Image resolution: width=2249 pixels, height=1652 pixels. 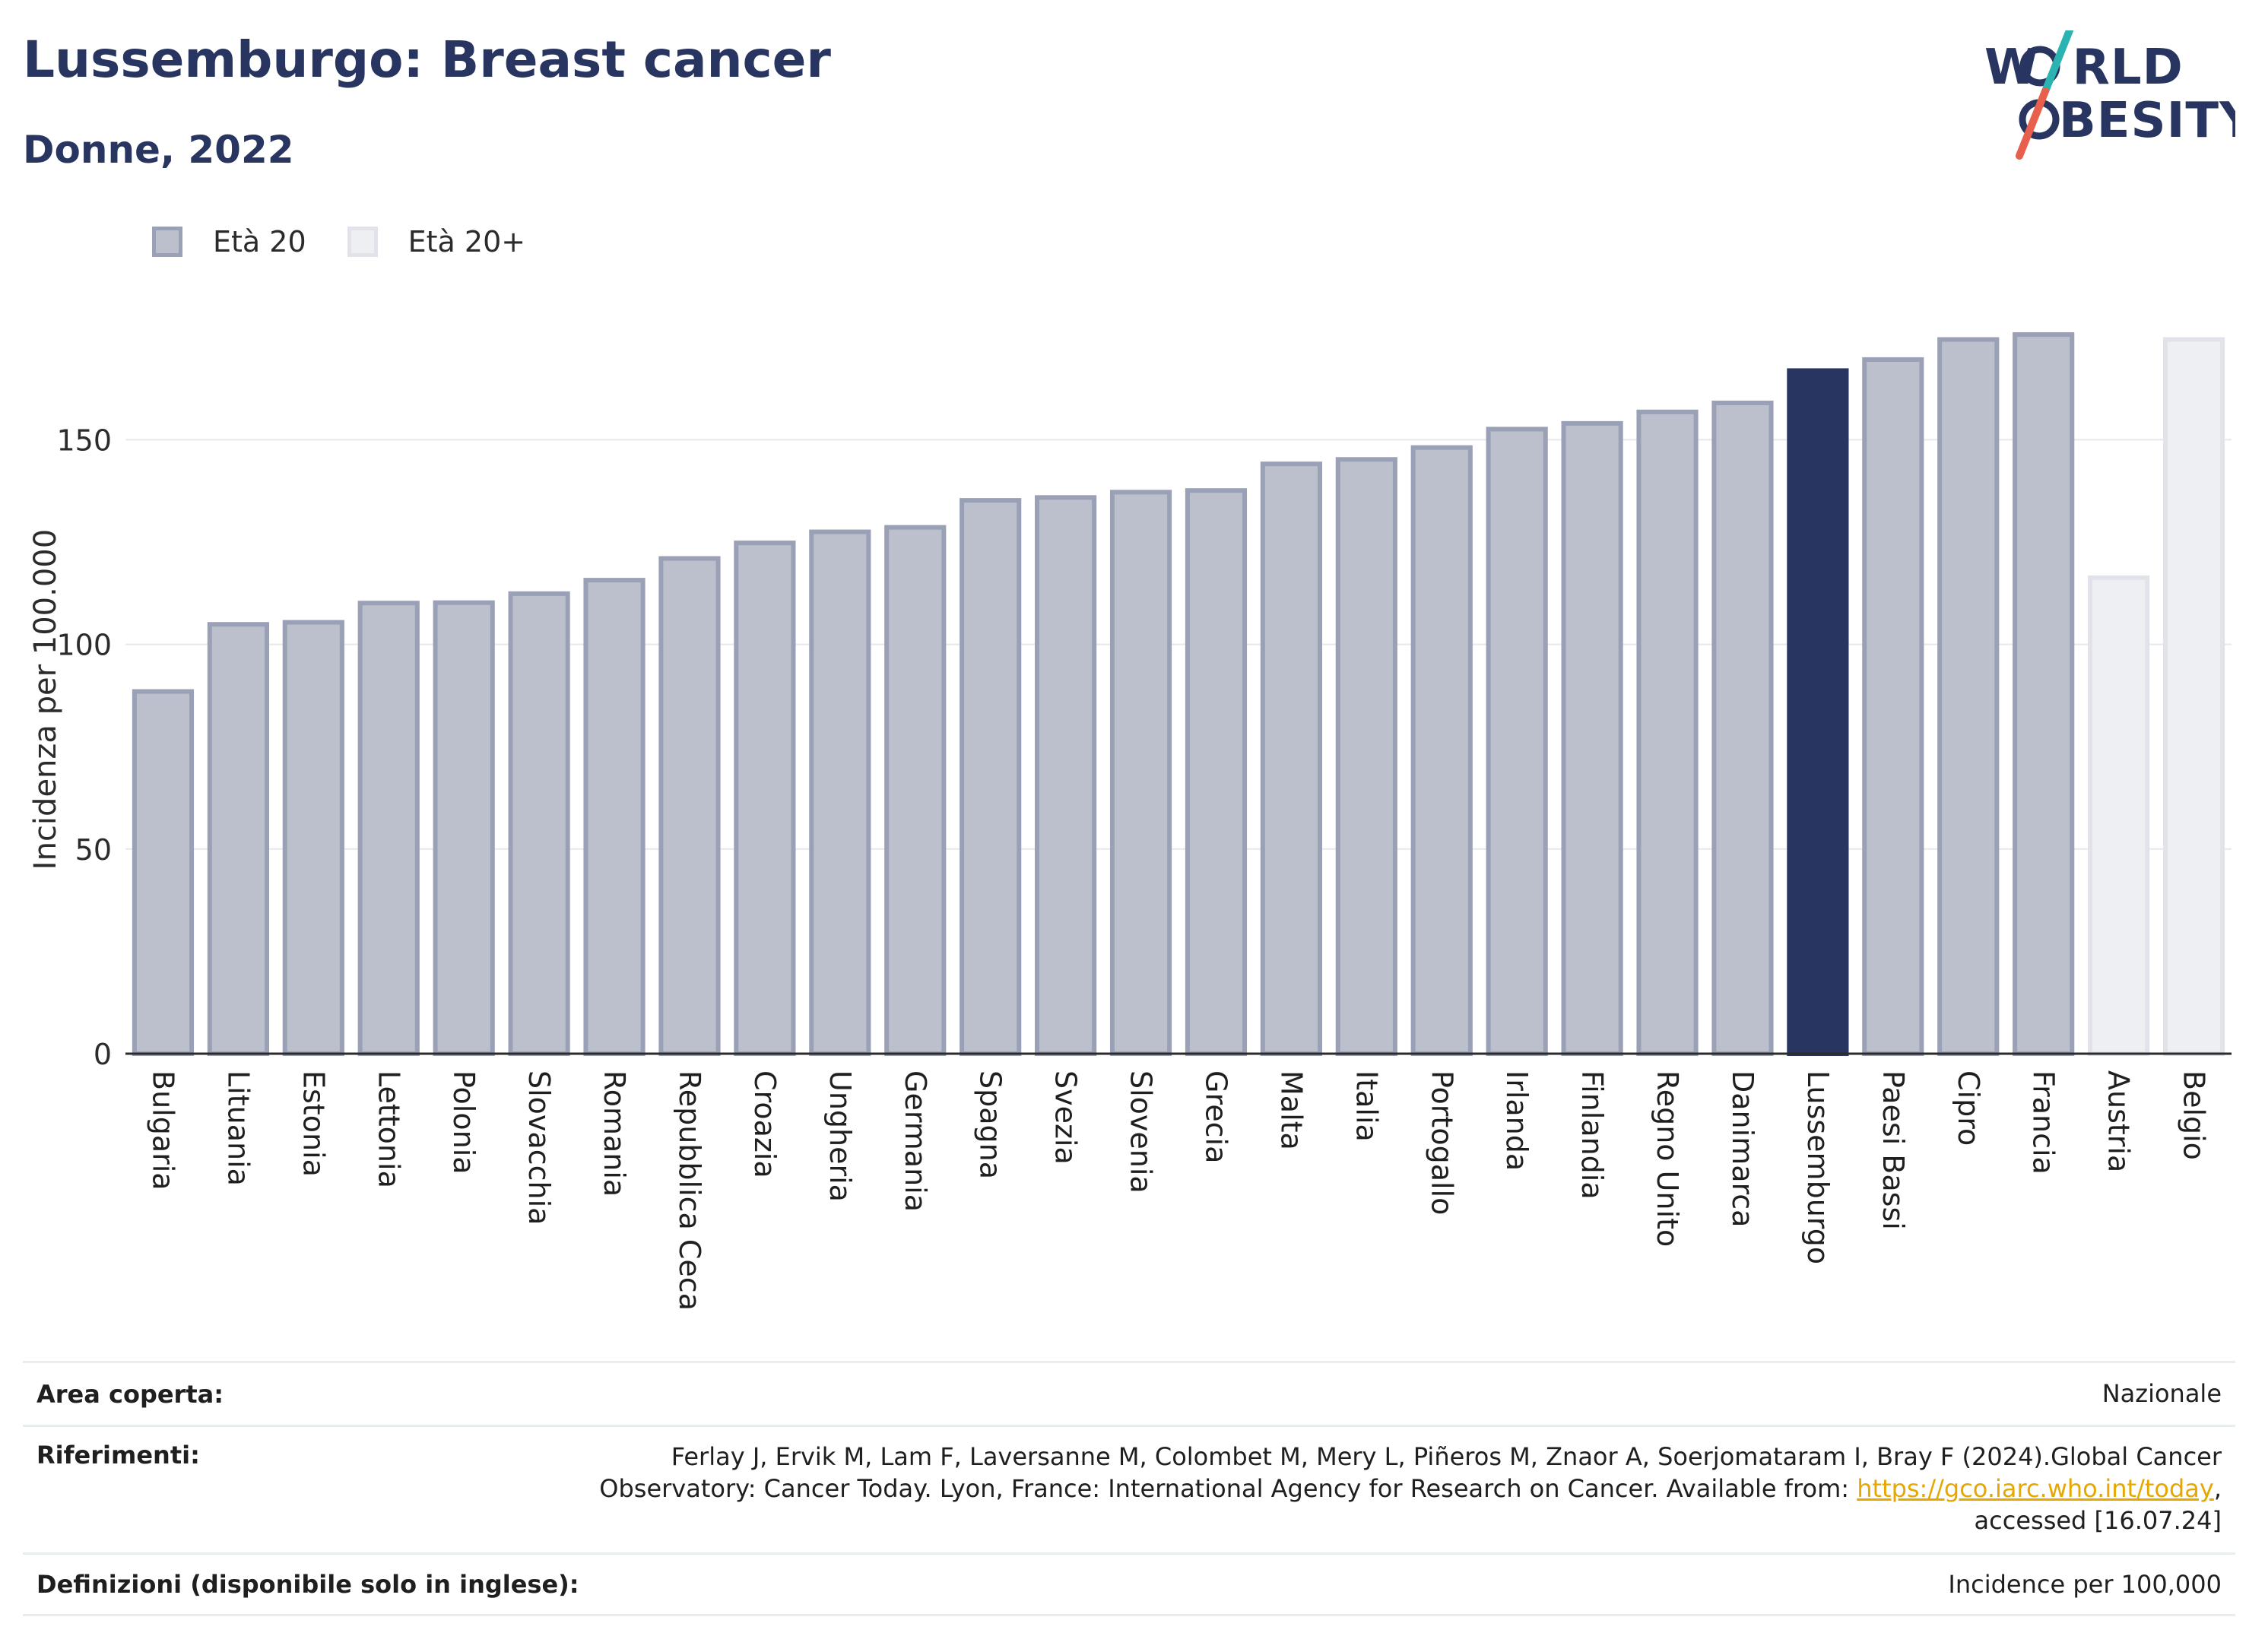 What do you see at coordinates (1066, 1117) in the screenshot?
I see `x-tick-label: Svezia` at bounding box center [1066, 1117].